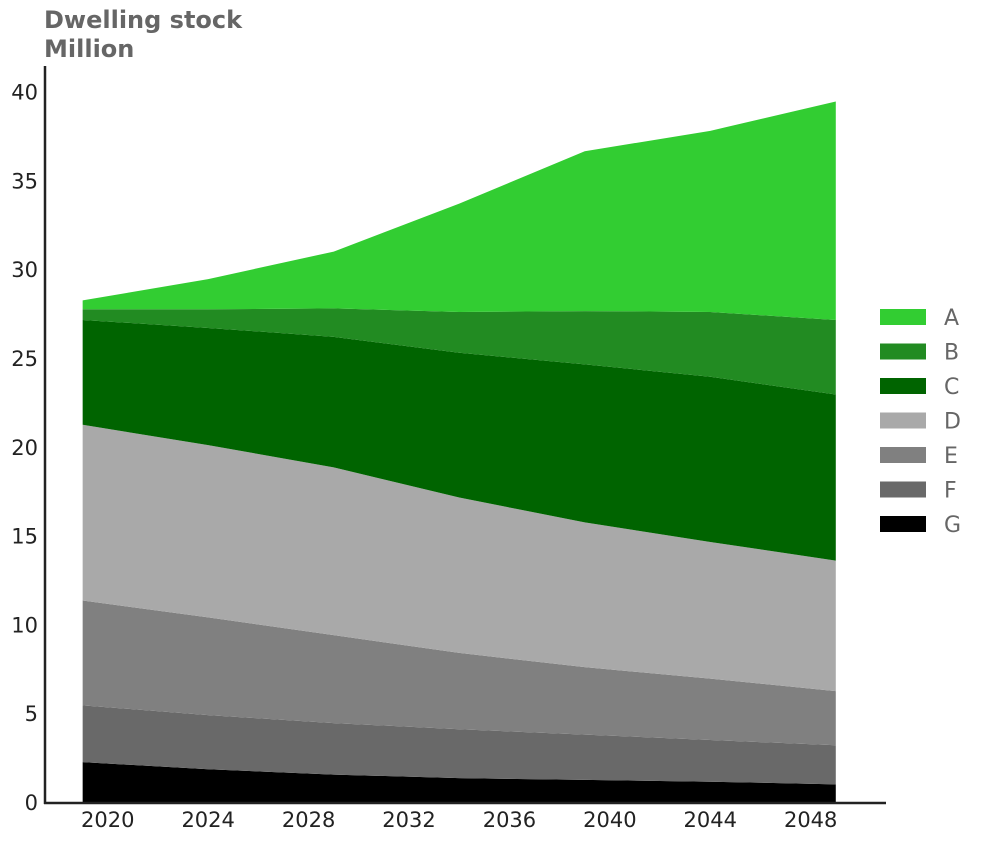 The image size is (981, 842). What do you see at coordinates (951, 387) in the screenshot?
I see `legend-label-c: C` at bounding box center [951, 387].